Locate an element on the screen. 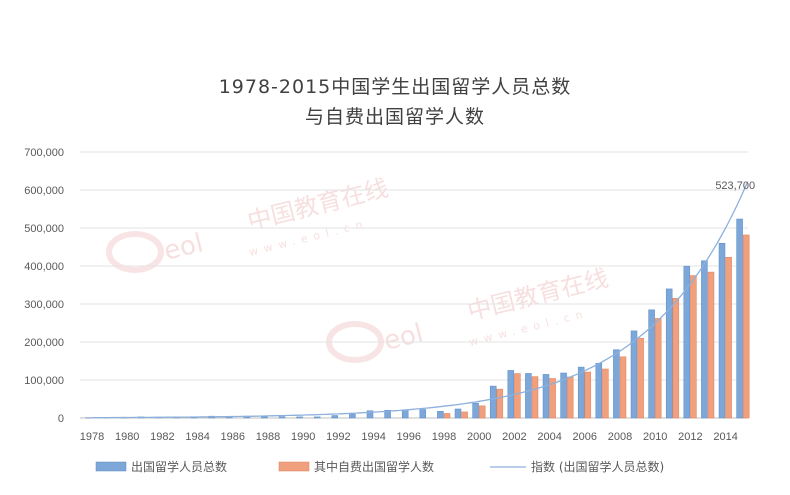 The image size is (790, 495). x-tick-label: 1998 is located at coordinates (444, 437).